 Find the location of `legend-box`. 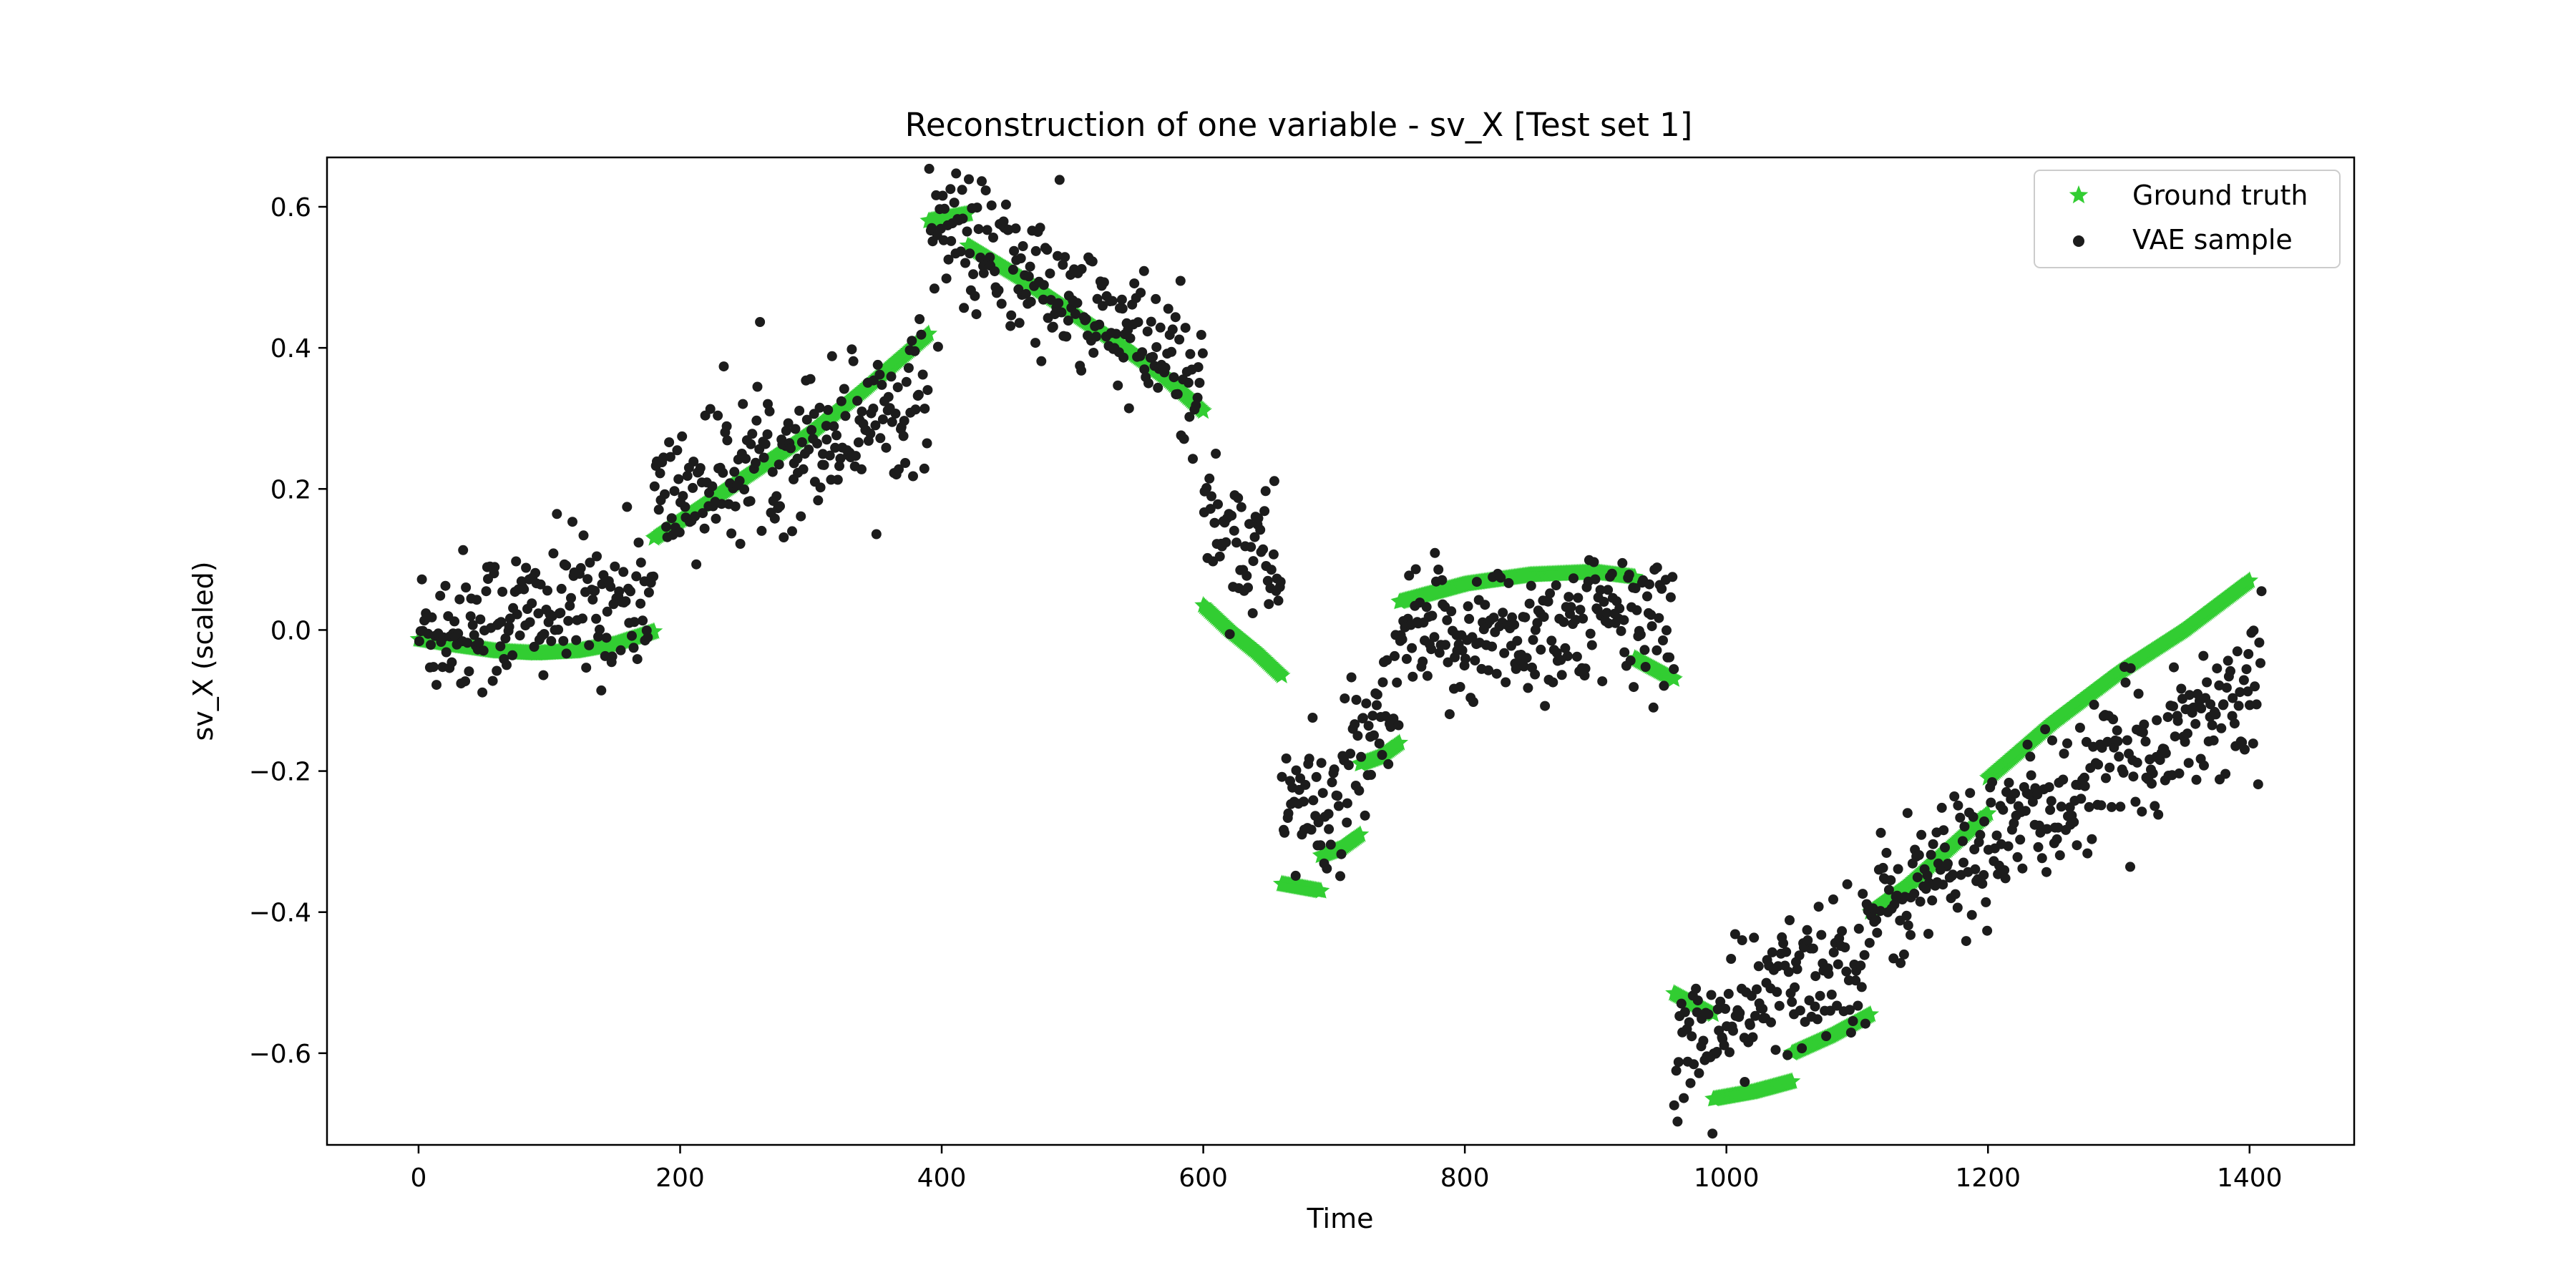

legend-box is located at coordinates (2187, 219).